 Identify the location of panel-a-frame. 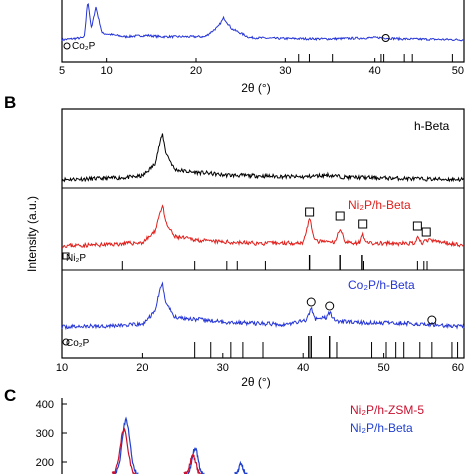
(263, 31).